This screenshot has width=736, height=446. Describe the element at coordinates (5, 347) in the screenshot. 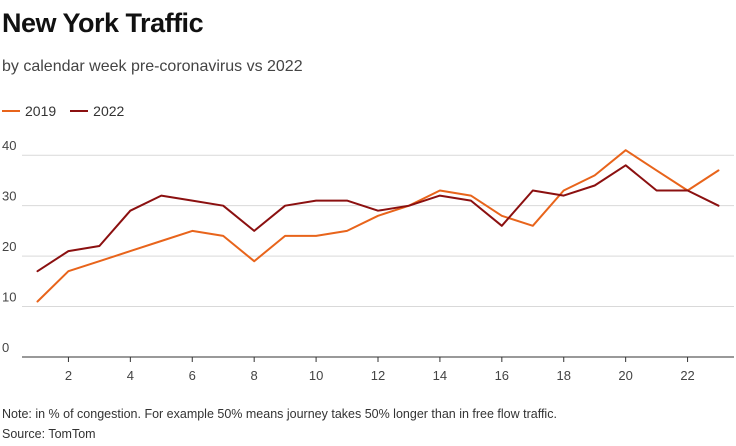

I see `y-tick-label-0: 0` at that location.